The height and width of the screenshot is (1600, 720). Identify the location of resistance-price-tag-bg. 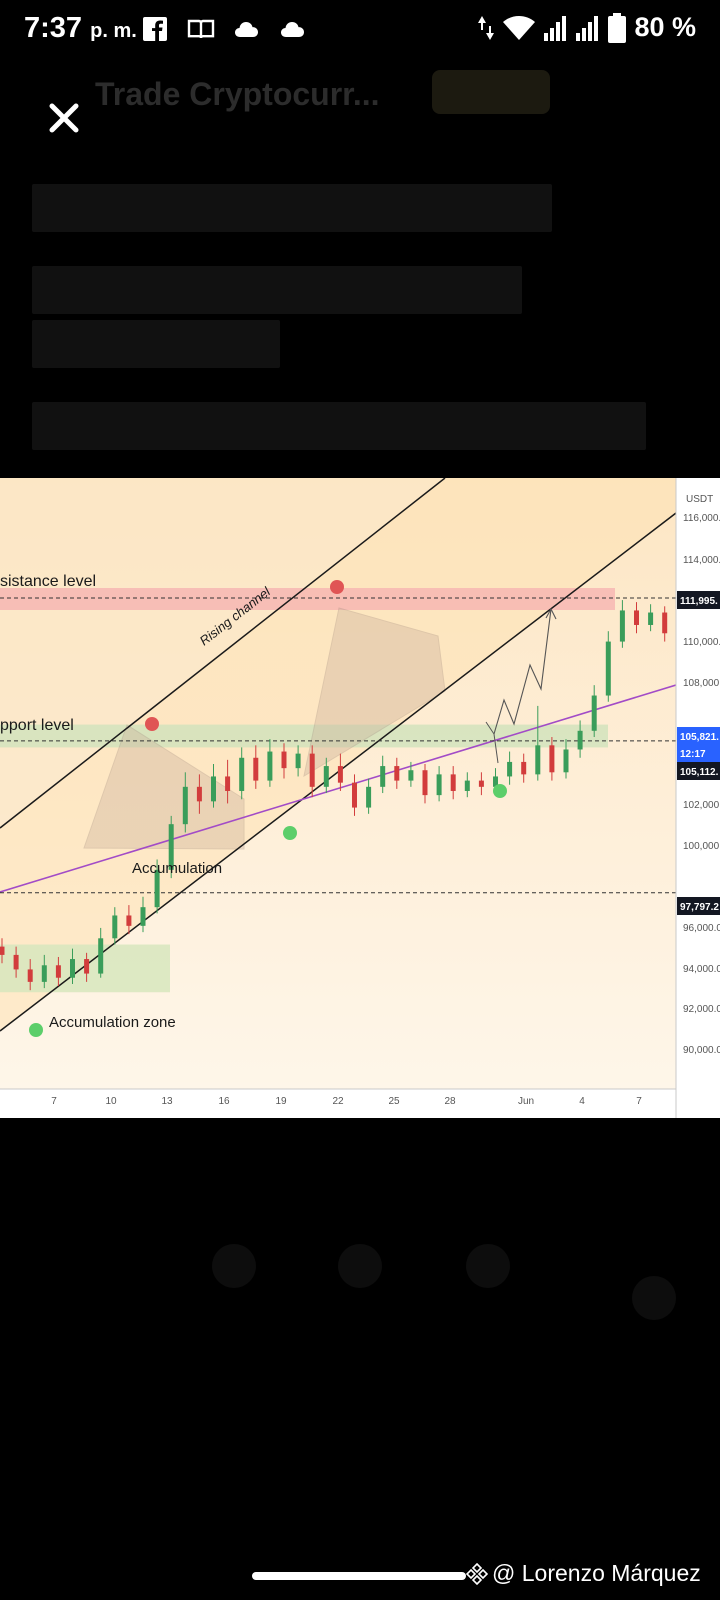
(698, 600).